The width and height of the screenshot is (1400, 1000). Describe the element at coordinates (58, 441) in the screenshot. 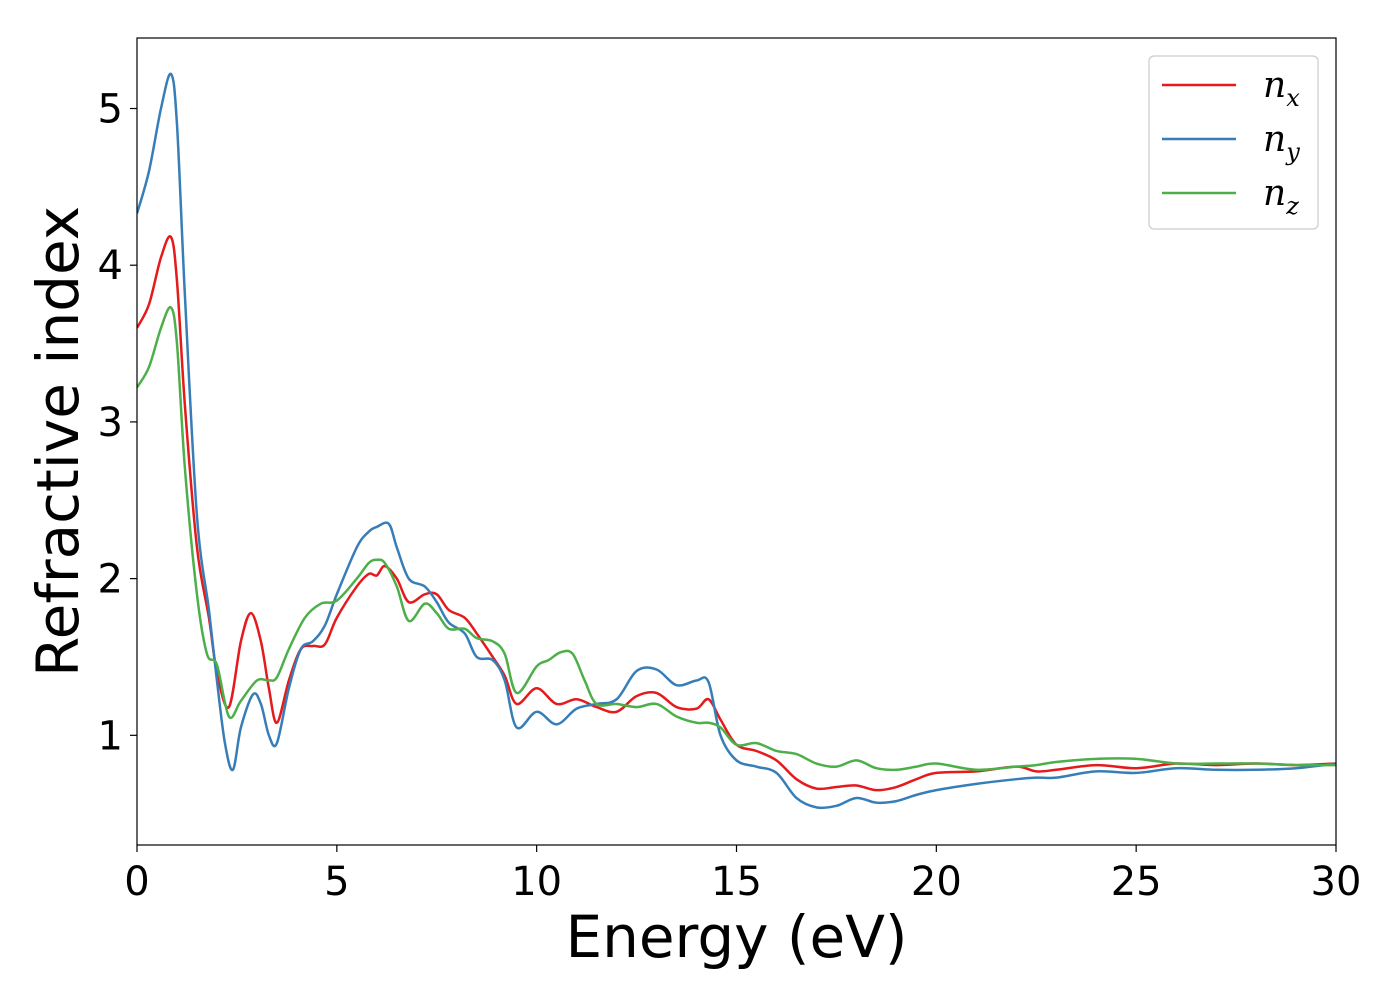

I see `y-axis-title: Refractive index` at that location.